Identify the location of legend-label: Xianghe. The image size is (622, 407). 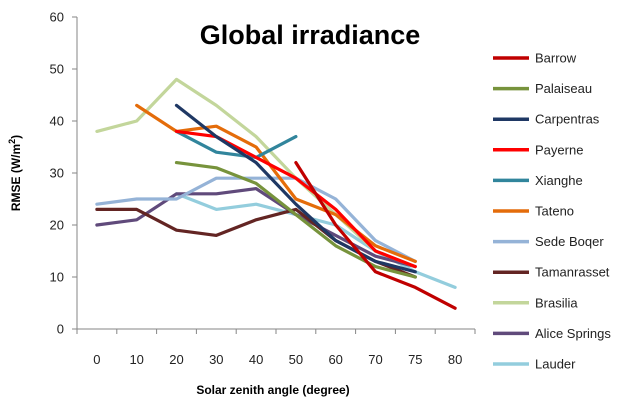
(559, 180).